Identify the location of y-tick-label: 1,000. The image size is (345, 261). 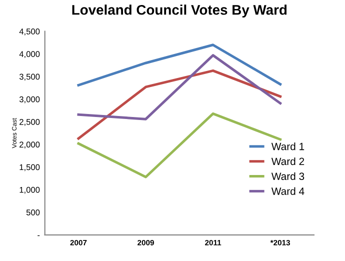
(30, 190).